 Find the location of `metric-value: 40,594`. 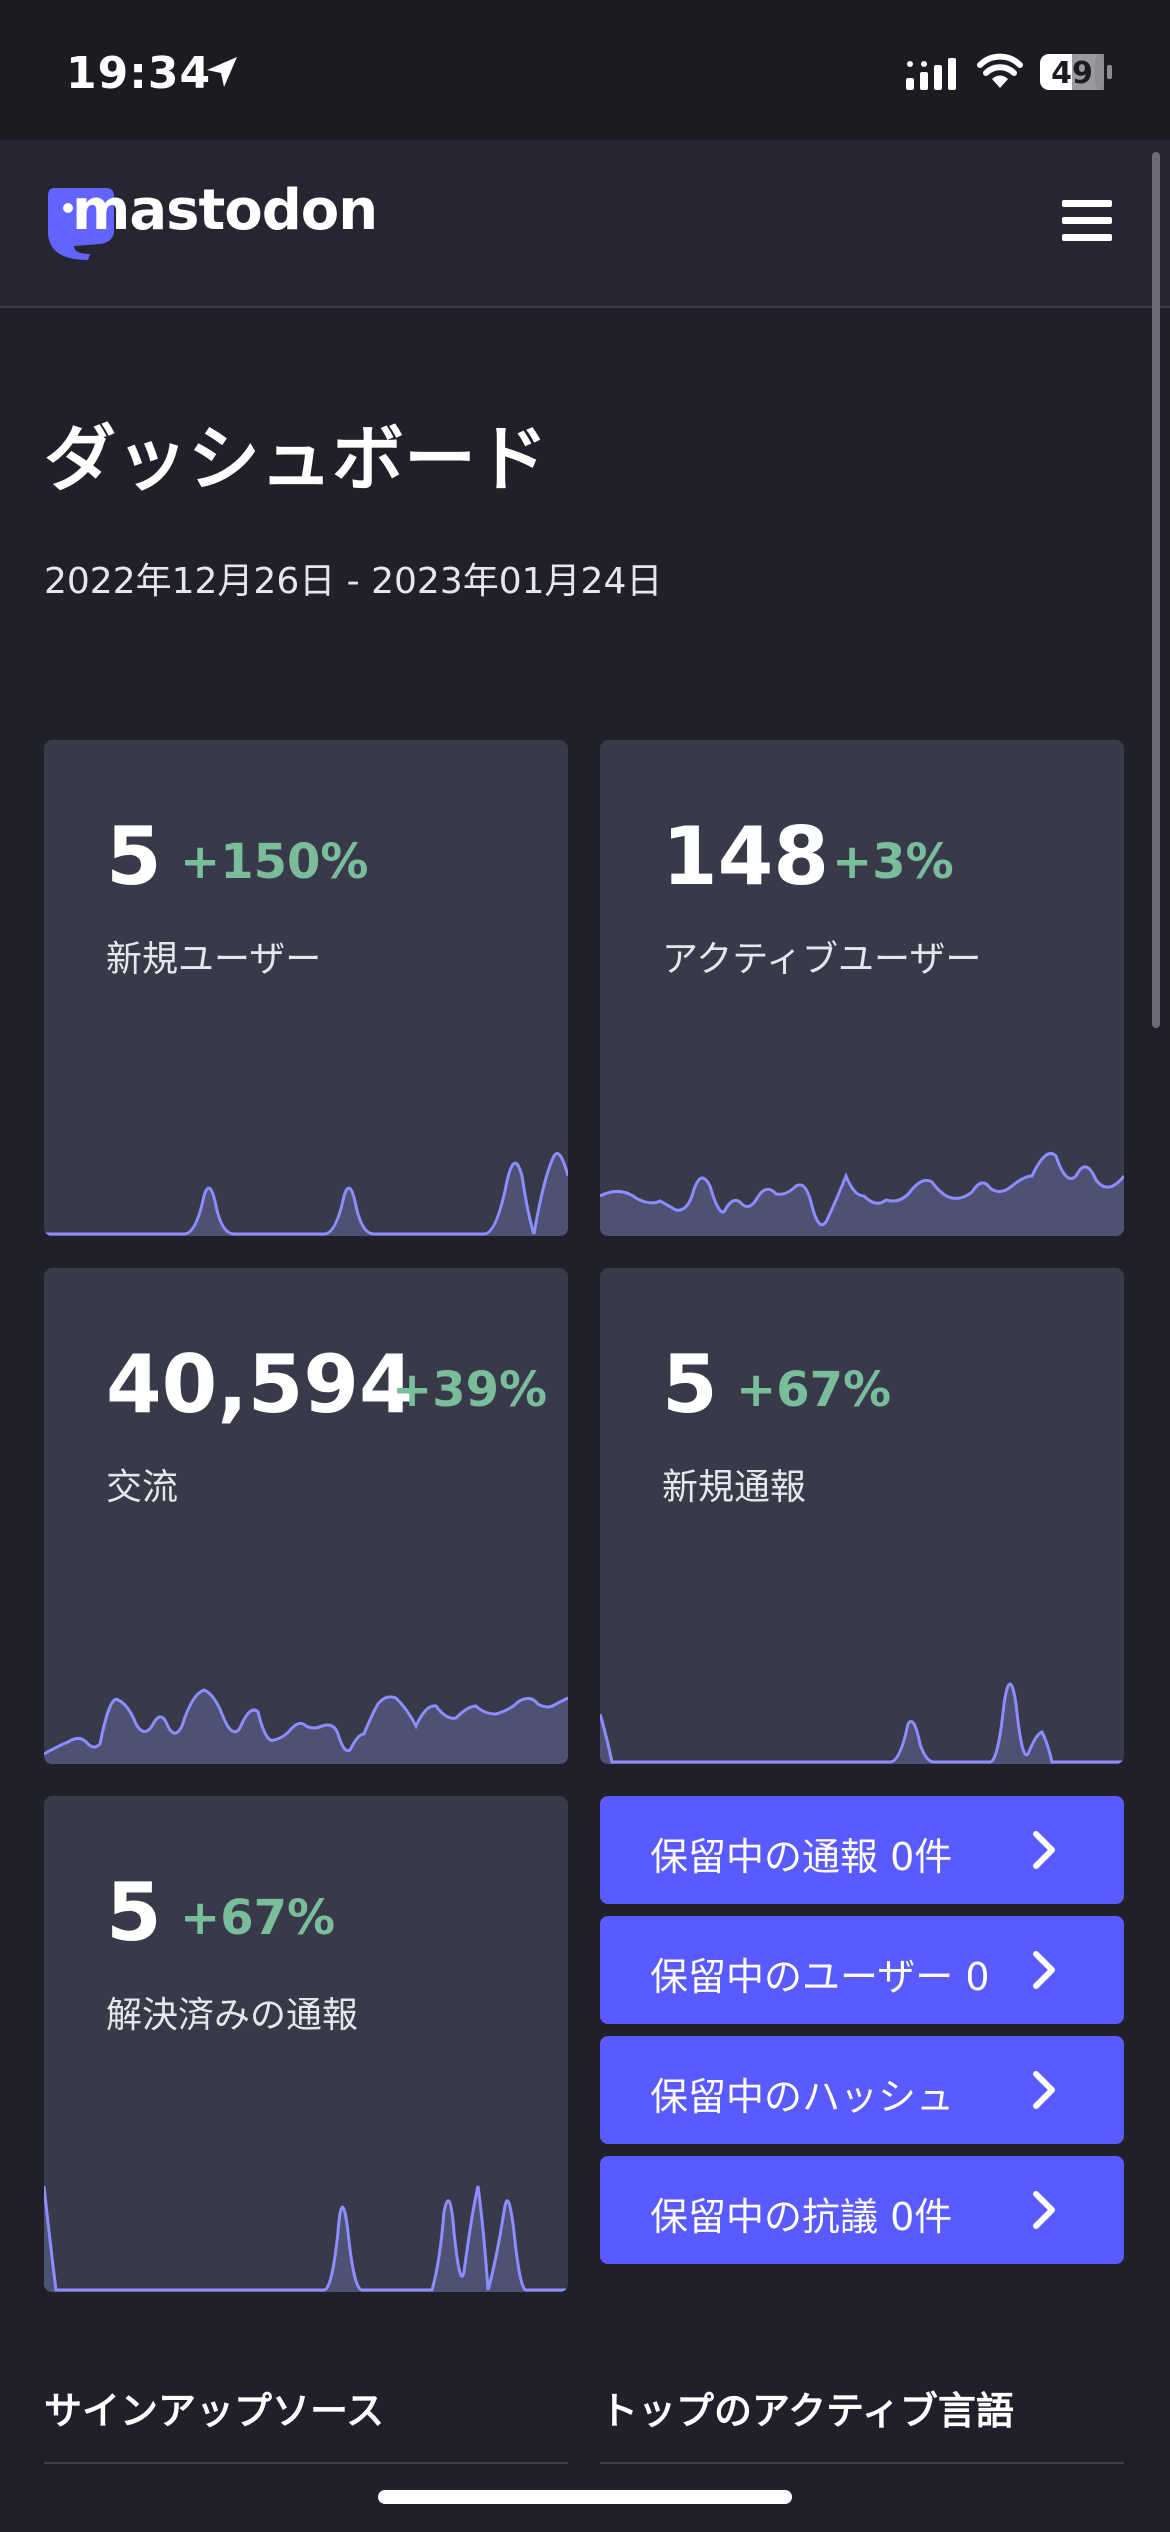

metric-value: 40,594 is located at coordinates (260, 1384).